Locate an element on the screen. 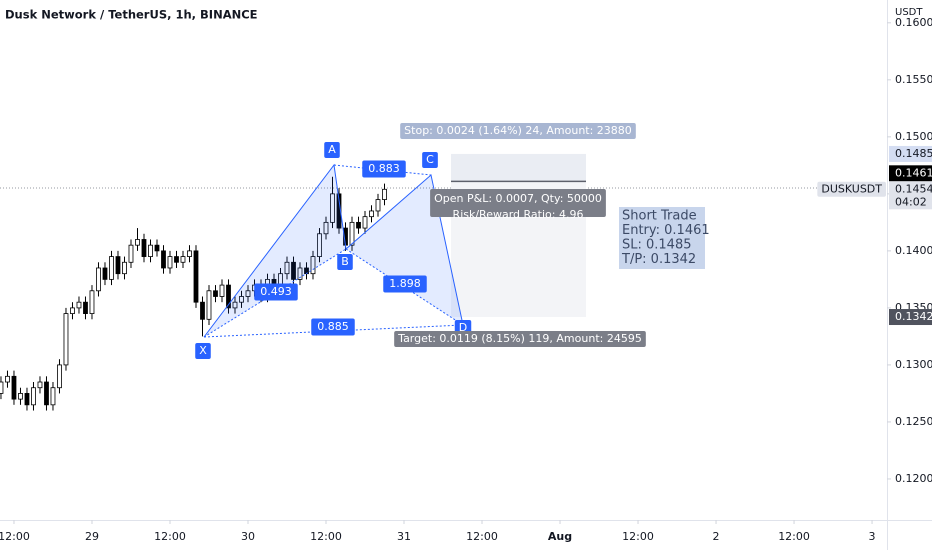 The height and width of the screenshot is (550, 932). last-price-box is located at coordinates (910, 195).